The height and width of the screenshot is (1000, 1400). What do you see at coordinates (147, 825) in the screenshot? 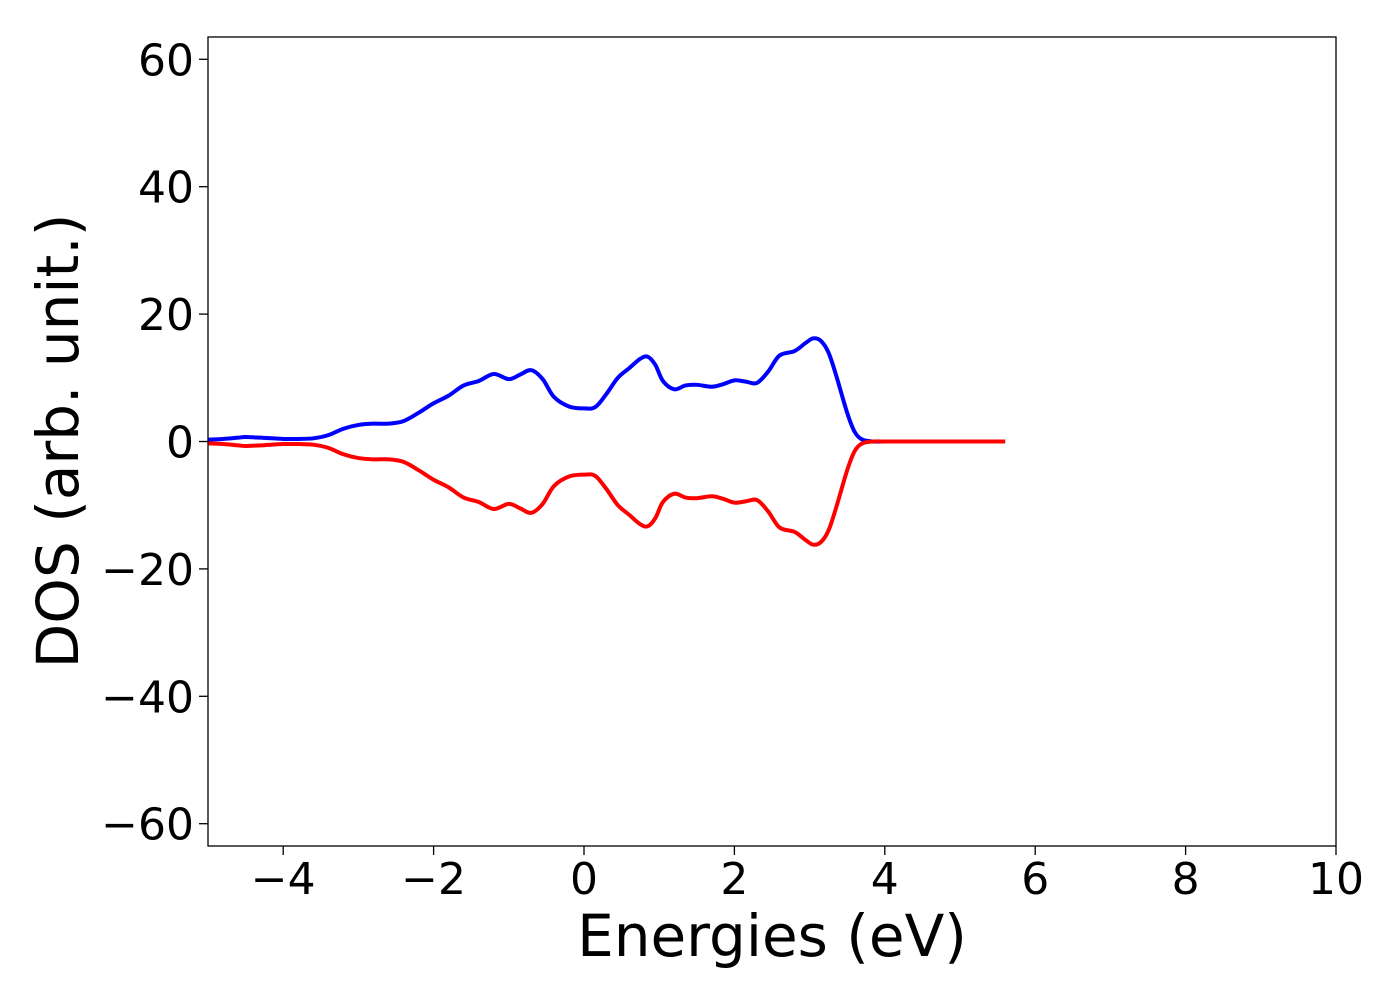
I see `y-tick-label: −60` at bounding box center [147, 825].